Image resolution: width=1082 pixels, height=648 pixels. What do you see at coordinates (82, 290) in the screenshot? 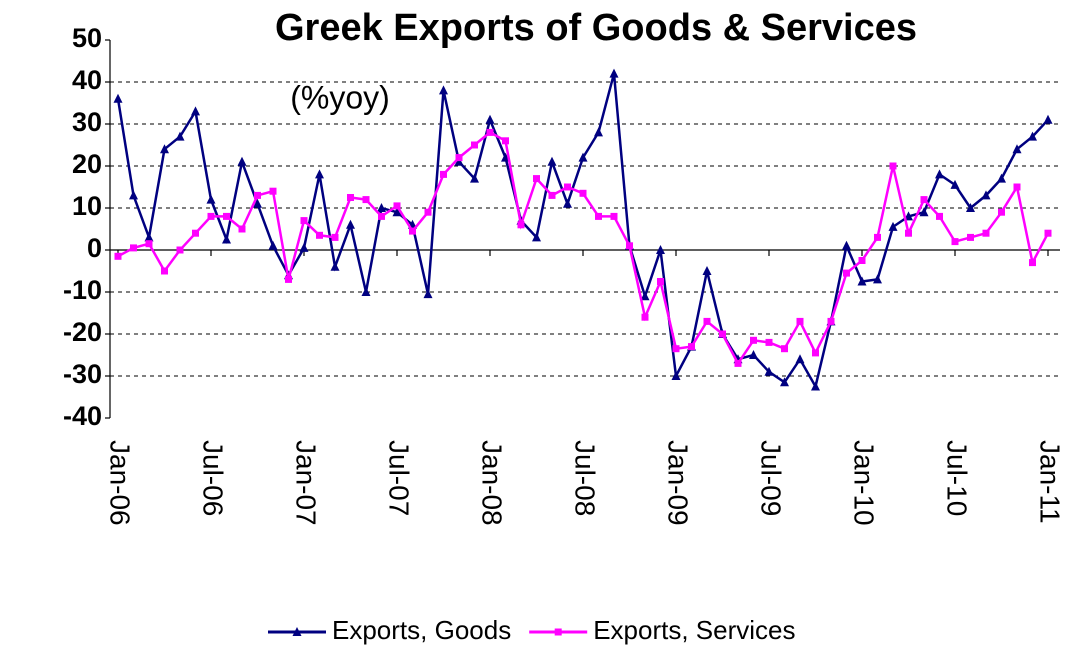
I see `y-tick-label: -10` at bounding box center [82, 290].